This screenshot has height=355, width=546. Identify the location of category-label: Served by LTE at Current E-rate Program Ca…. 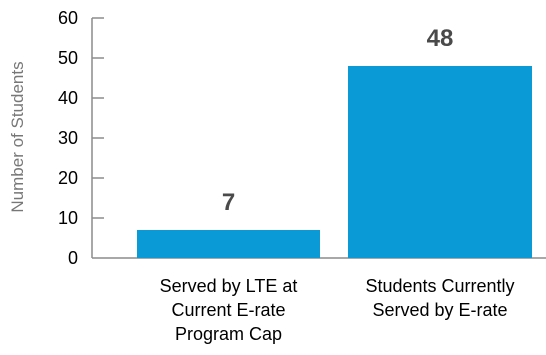
(229, 310).